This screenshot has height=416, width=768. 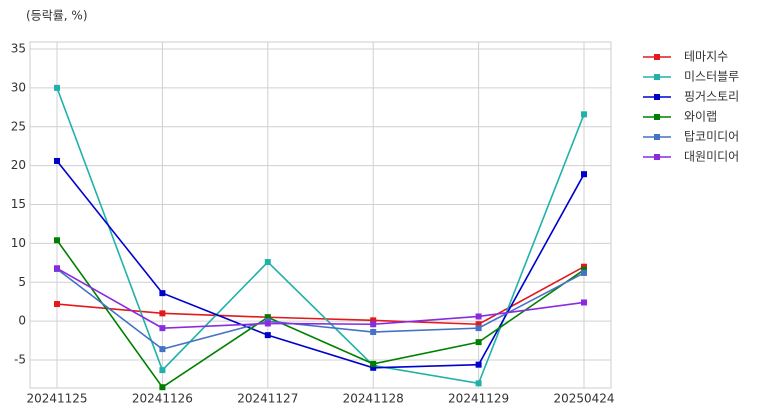 I want to click on x-tick-label: 20250424, so click(x=583, y=399).